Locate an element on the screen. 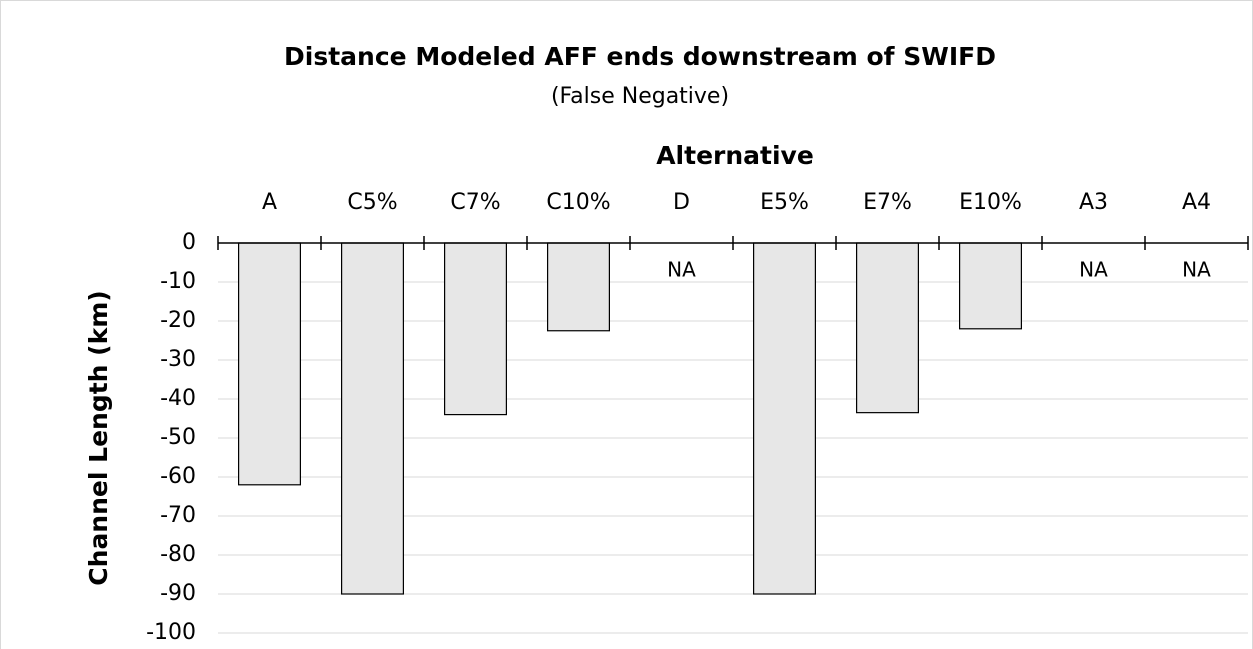 Image resolution: width=1253 pixels, height=649 pixels. y-tick-label: -30 is located at coordinates (178, 359).